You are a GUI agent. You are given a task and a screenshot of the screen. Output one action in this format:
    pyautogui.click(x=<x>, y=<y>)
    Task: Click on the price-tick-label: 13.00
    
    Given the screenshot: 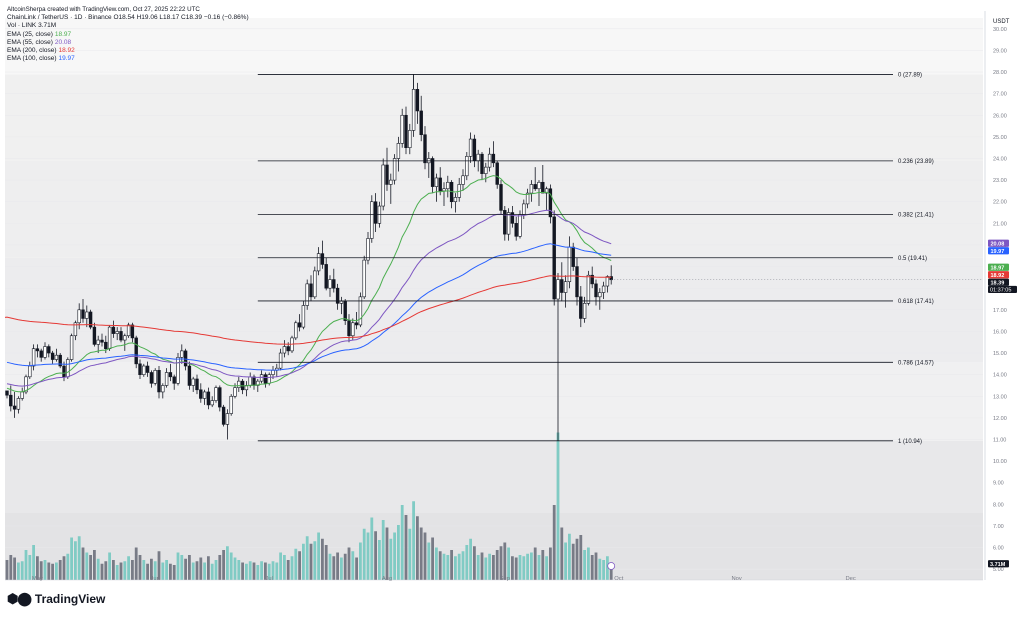 What is the action you would take?
    pyautogui.click(x=1000, y=397)
    